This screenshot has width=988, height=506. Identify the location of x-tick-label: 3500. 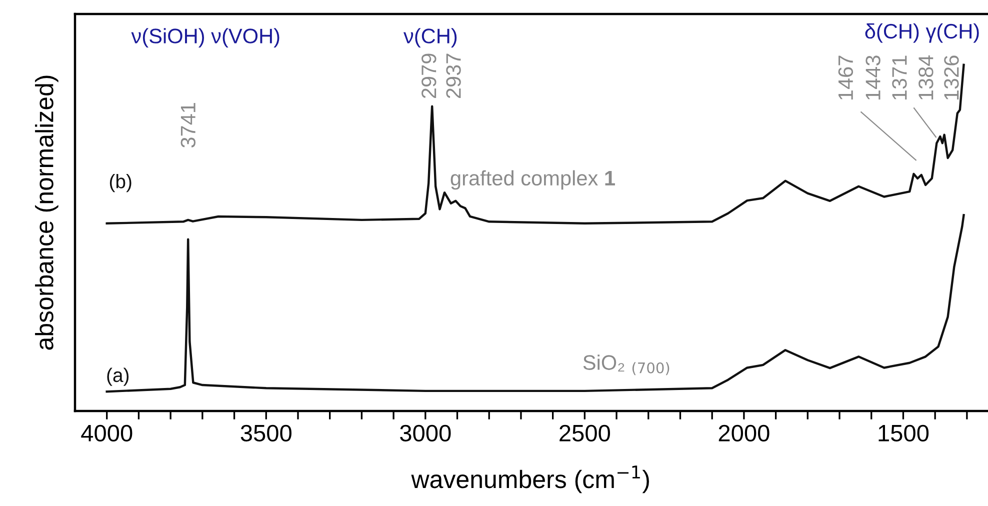
(266, 433).